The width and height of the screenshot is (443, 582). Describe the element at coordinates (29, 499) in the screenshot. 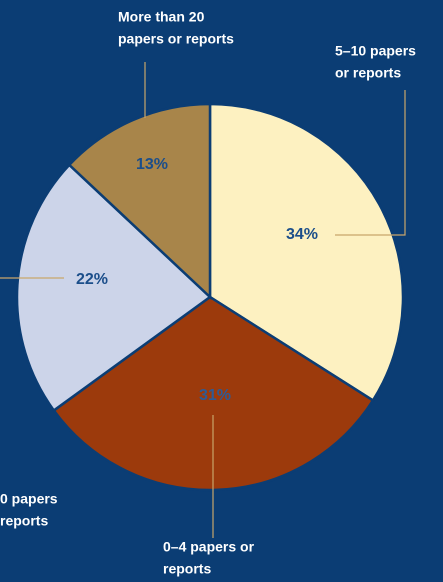

I see `slice-label: 0 papers` at that location.